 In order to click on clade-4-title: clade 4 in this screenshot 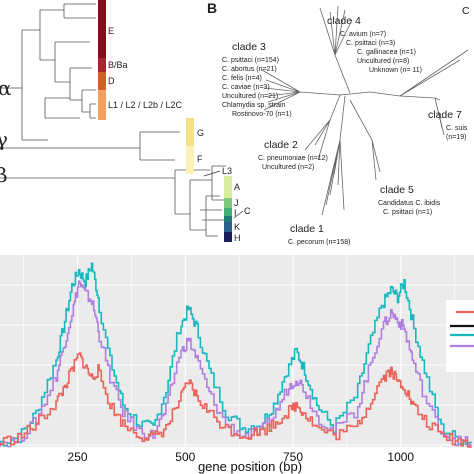, I will do `click(344, 21)`.